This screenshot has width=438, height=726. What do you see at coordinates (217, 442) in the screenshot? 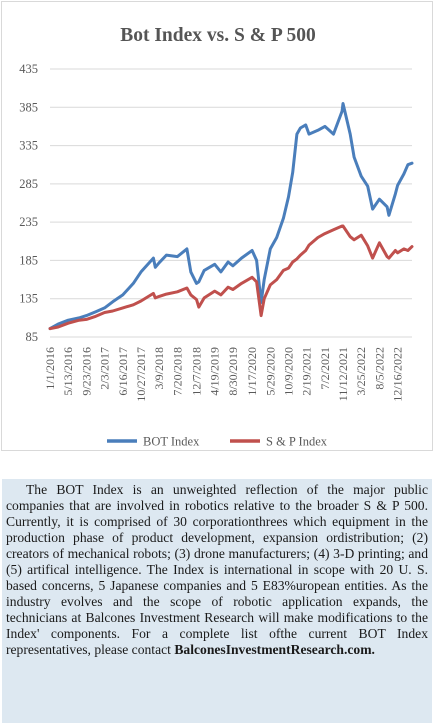
I see `legend: BOT Index S & P Index` at bounding box center [217, 442].